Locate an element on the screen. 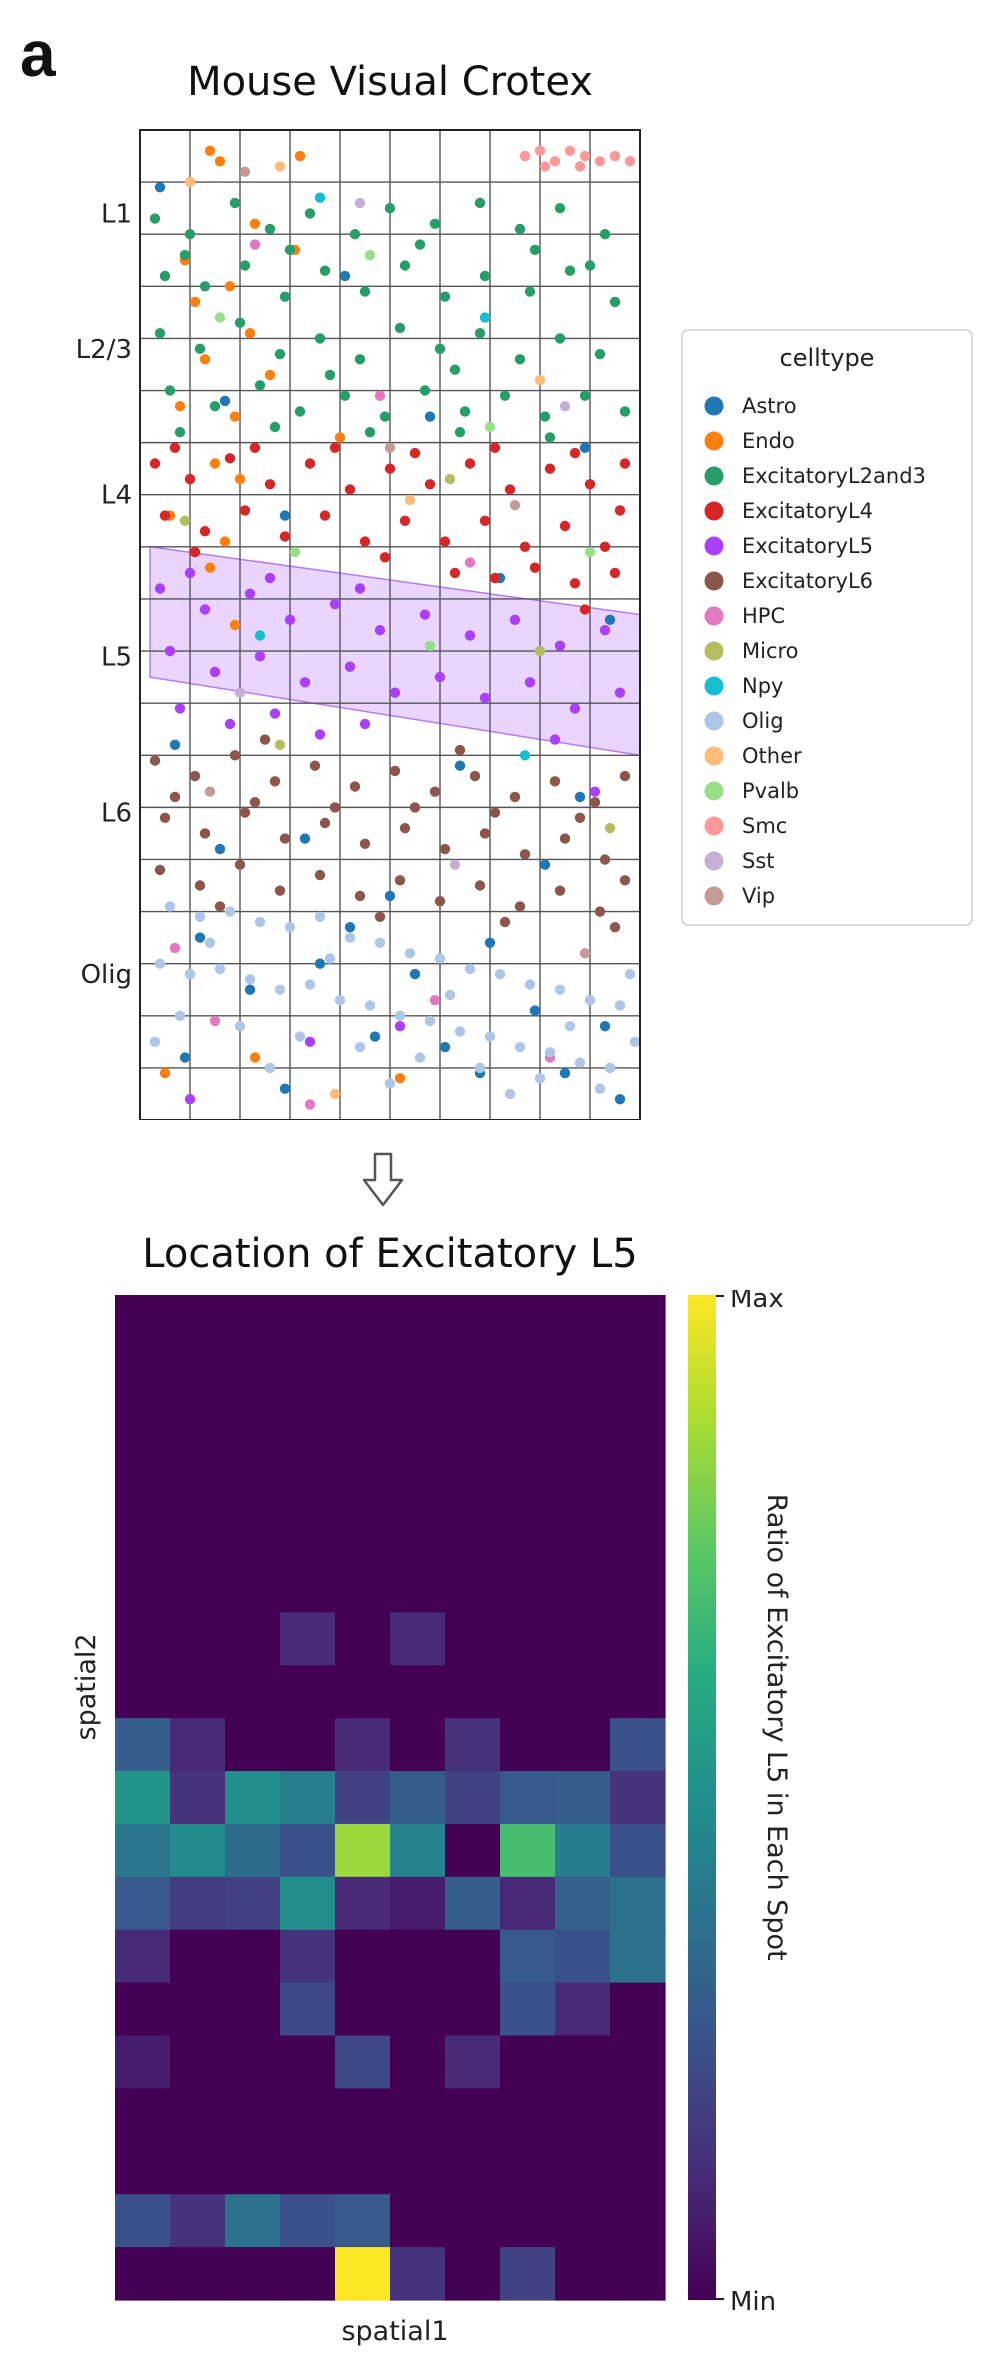  point-smc is located at coordinates (585, 156).